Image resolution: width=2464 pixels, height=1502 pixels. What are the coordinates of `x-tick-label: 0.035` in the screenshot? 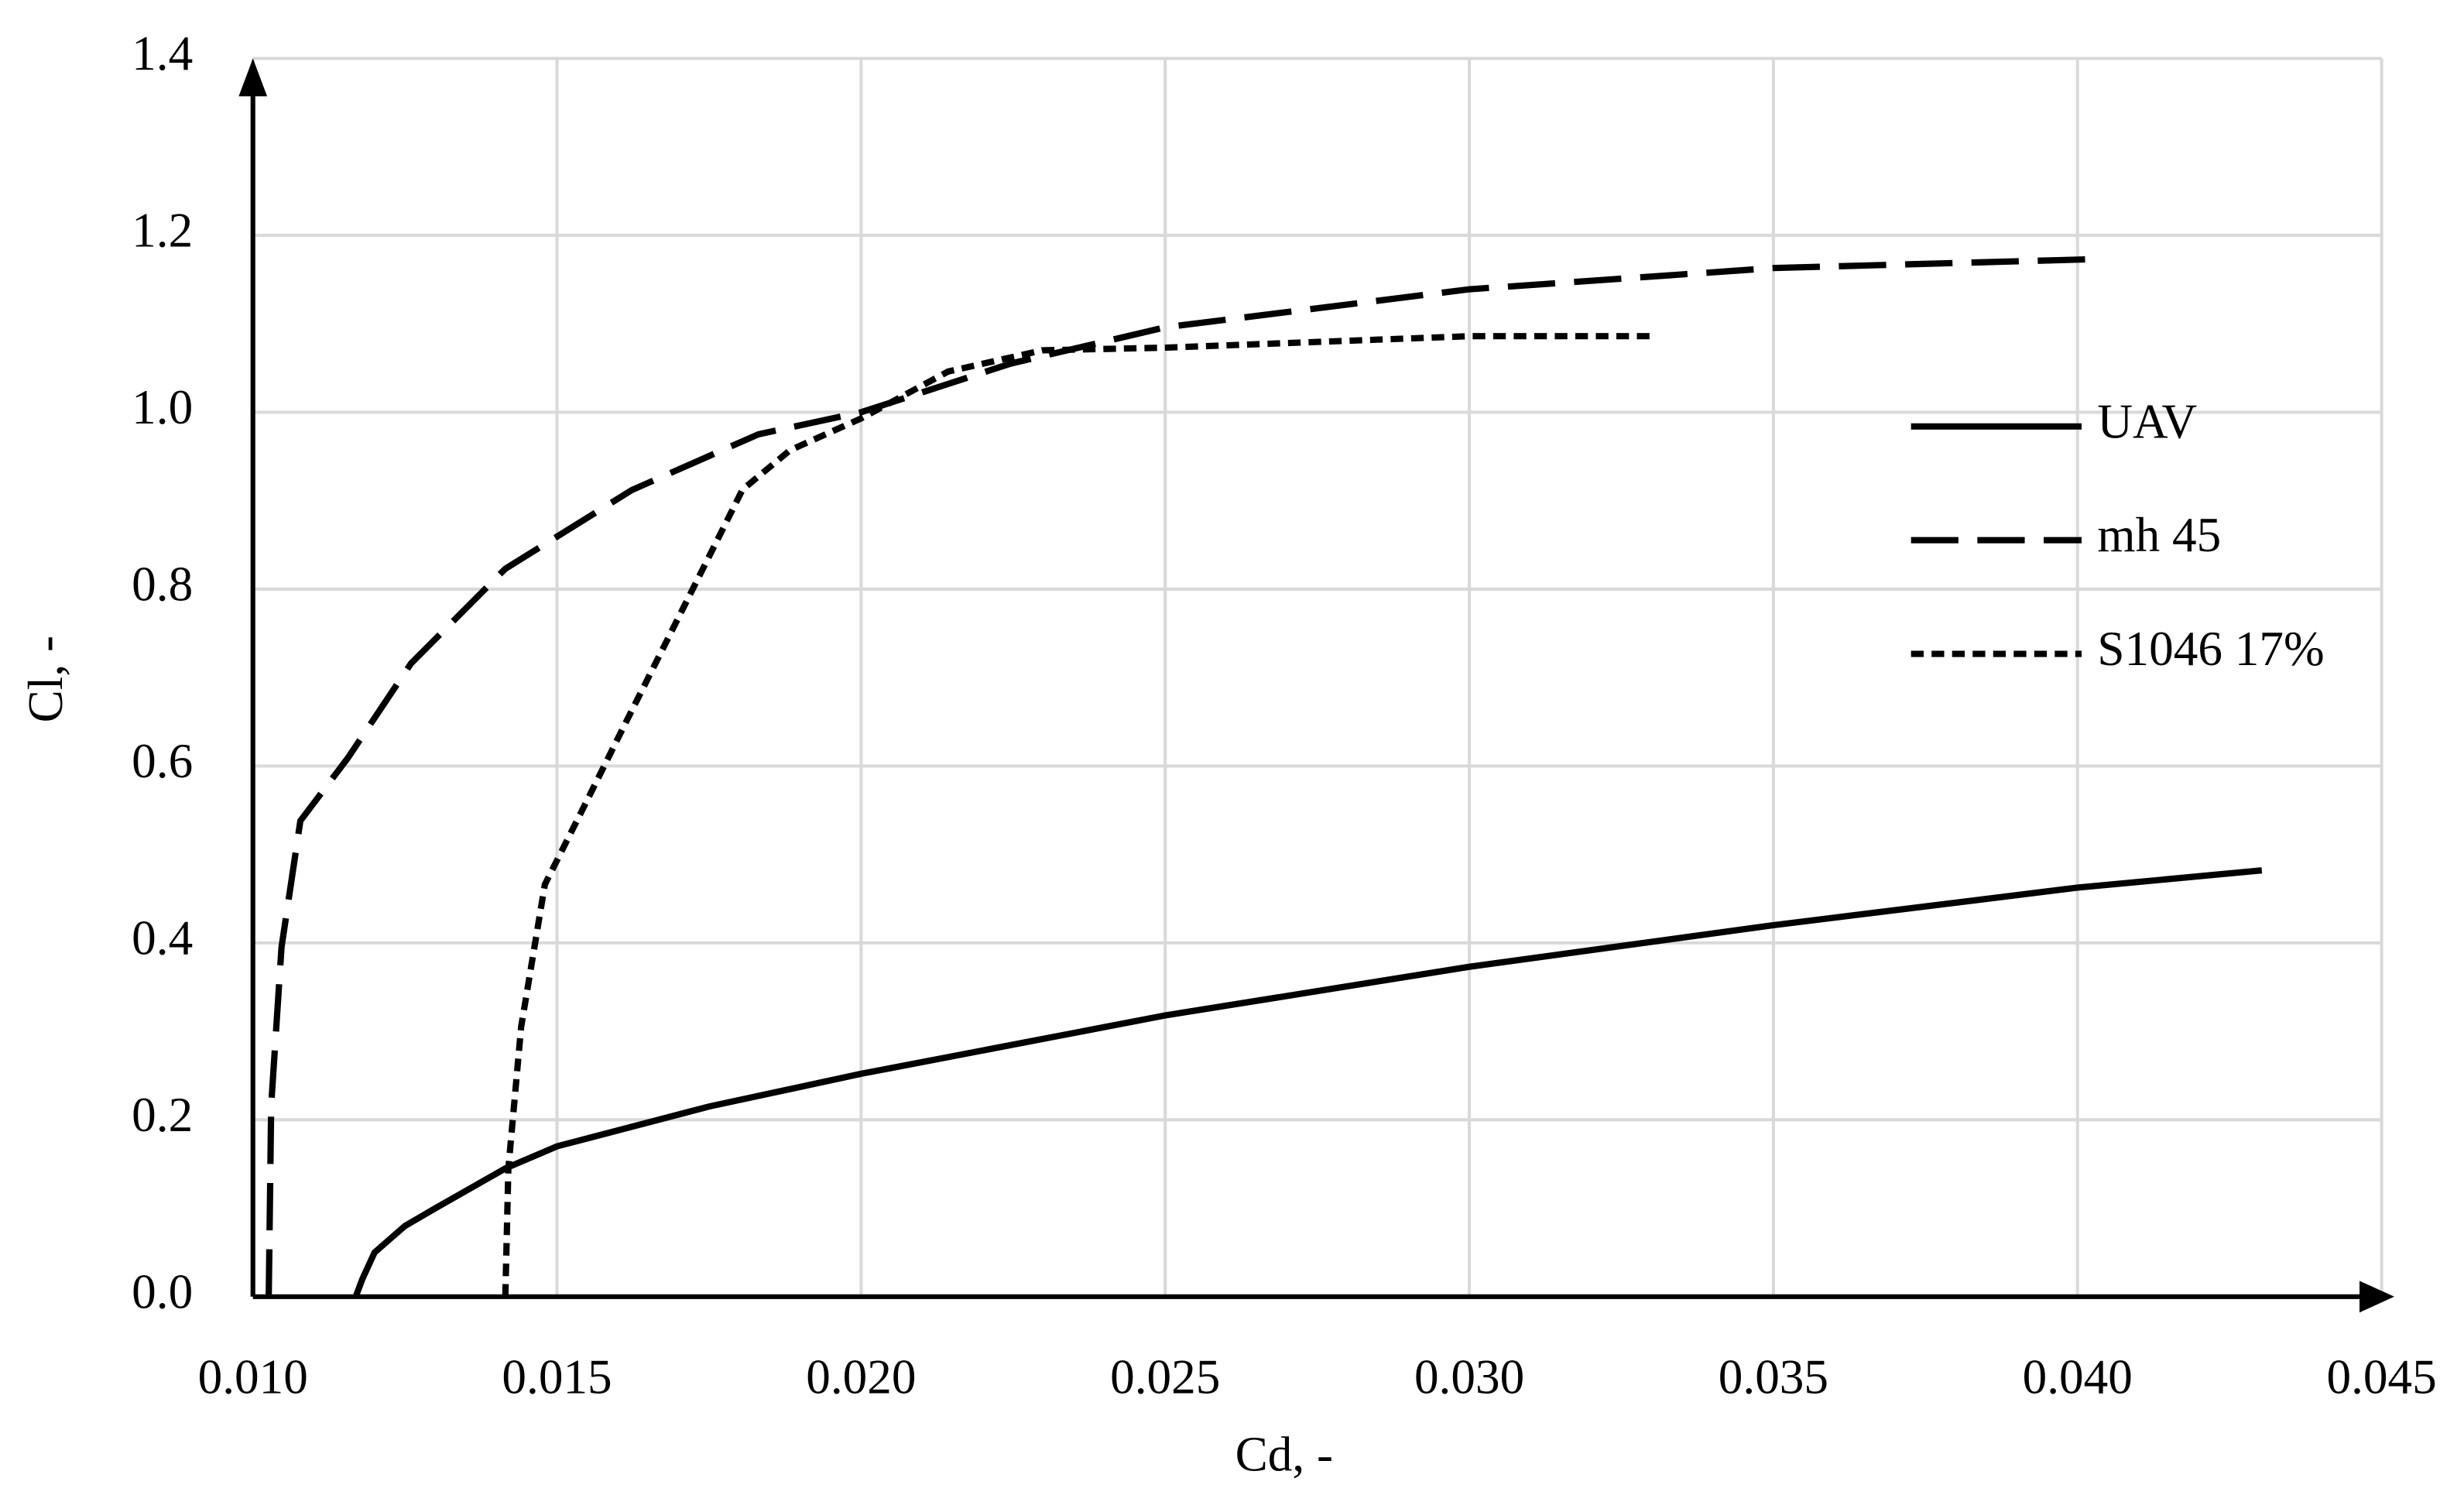 It's located at (1773, 1376).